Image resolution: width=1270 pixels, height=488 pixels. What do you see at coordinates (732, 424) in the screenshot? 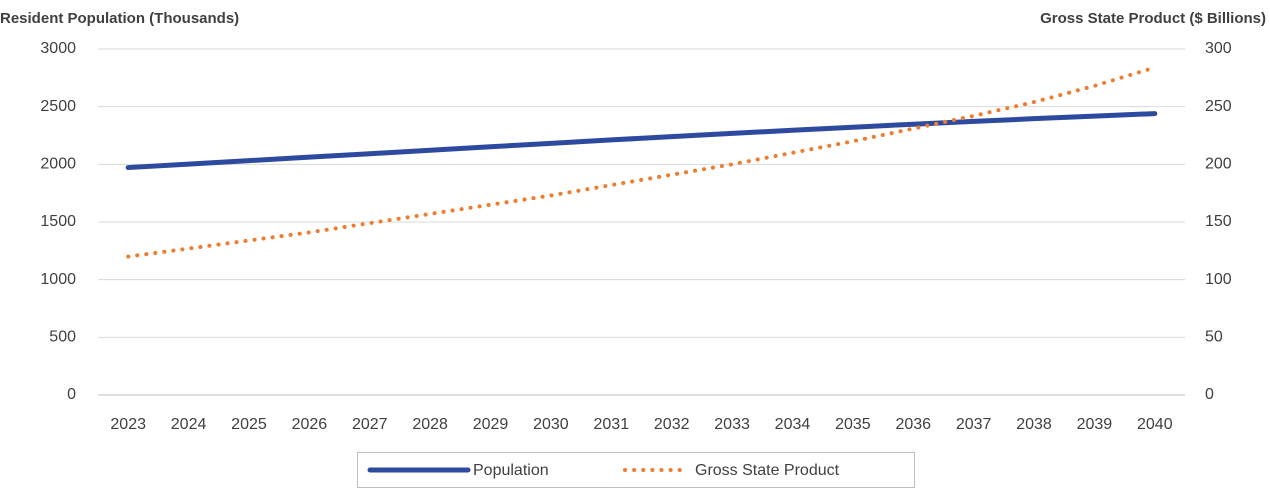
I see `x-tick-label: 2033` at bounding box center [732, 424].